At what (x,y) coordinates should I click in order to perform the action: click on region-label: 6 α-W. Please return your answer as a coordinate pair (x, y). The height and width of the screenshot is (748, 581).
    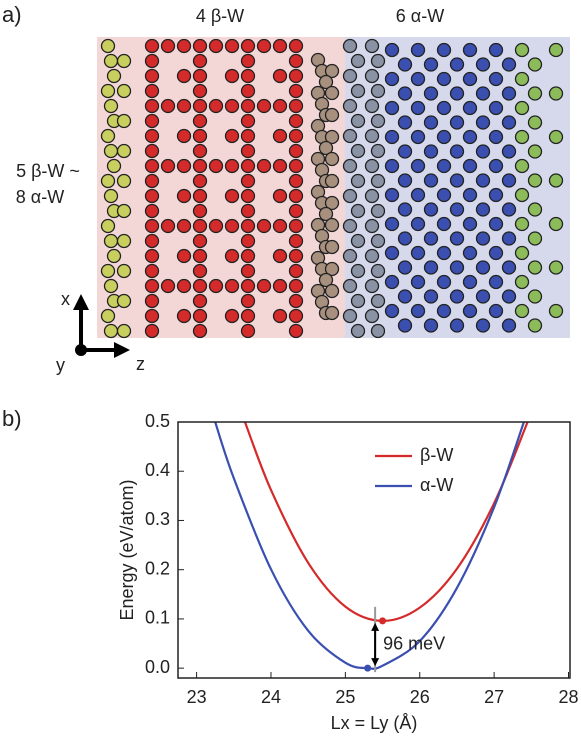
    Looking at the image, I should click on (420, 16).